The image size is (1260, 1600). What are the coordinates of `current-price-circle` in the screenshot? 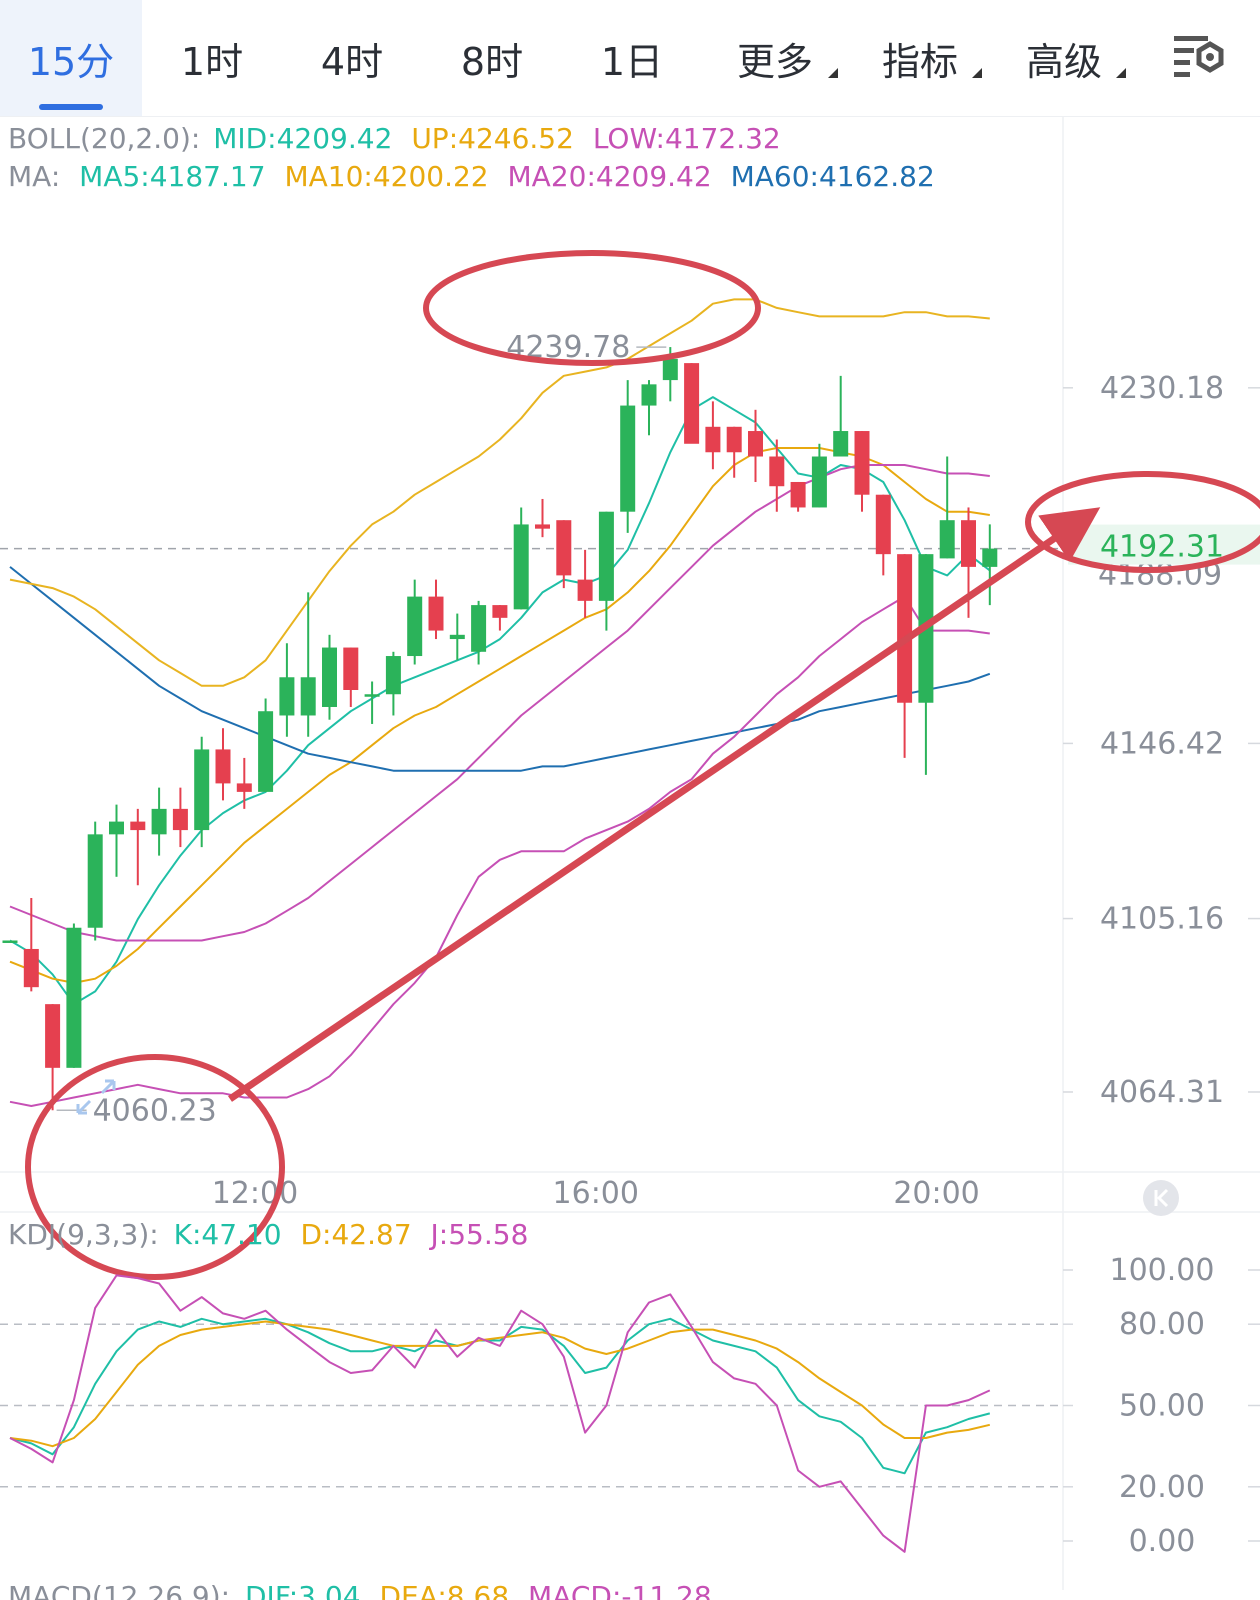 It's located at (1142, 522).